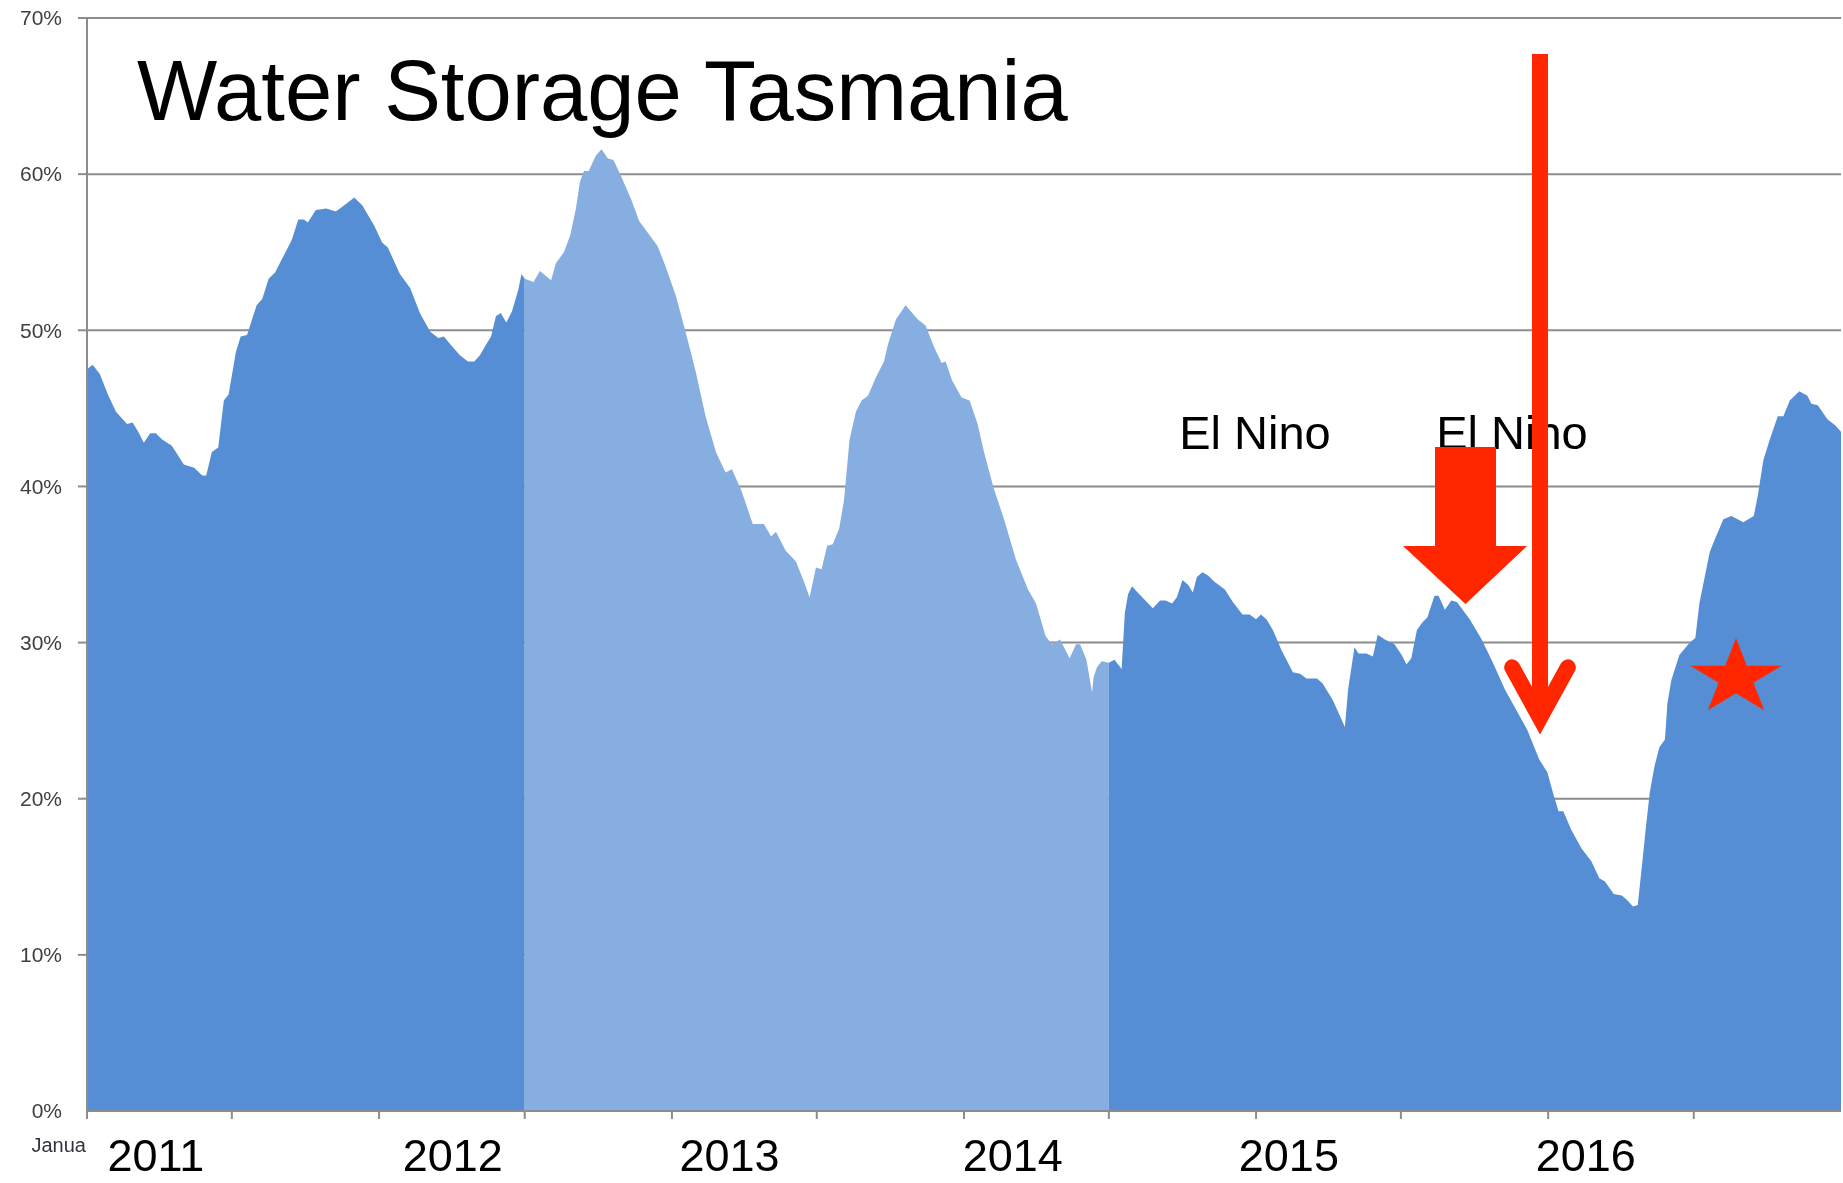  Describe the element at coordinates (1585, 1155) in the screenshot. I see `x-tick-label: 2016` at that location.